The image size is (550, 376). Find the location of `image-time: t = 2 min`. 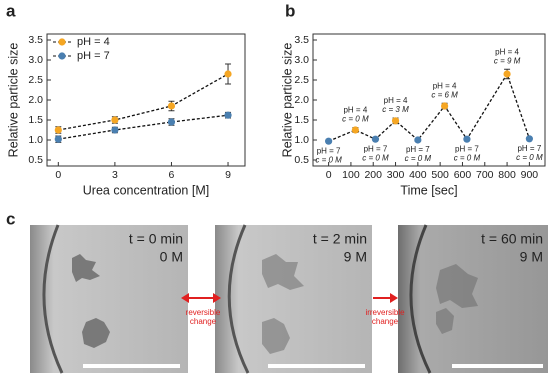

image-time: t = 2 min is located at coordinates (340, 239).